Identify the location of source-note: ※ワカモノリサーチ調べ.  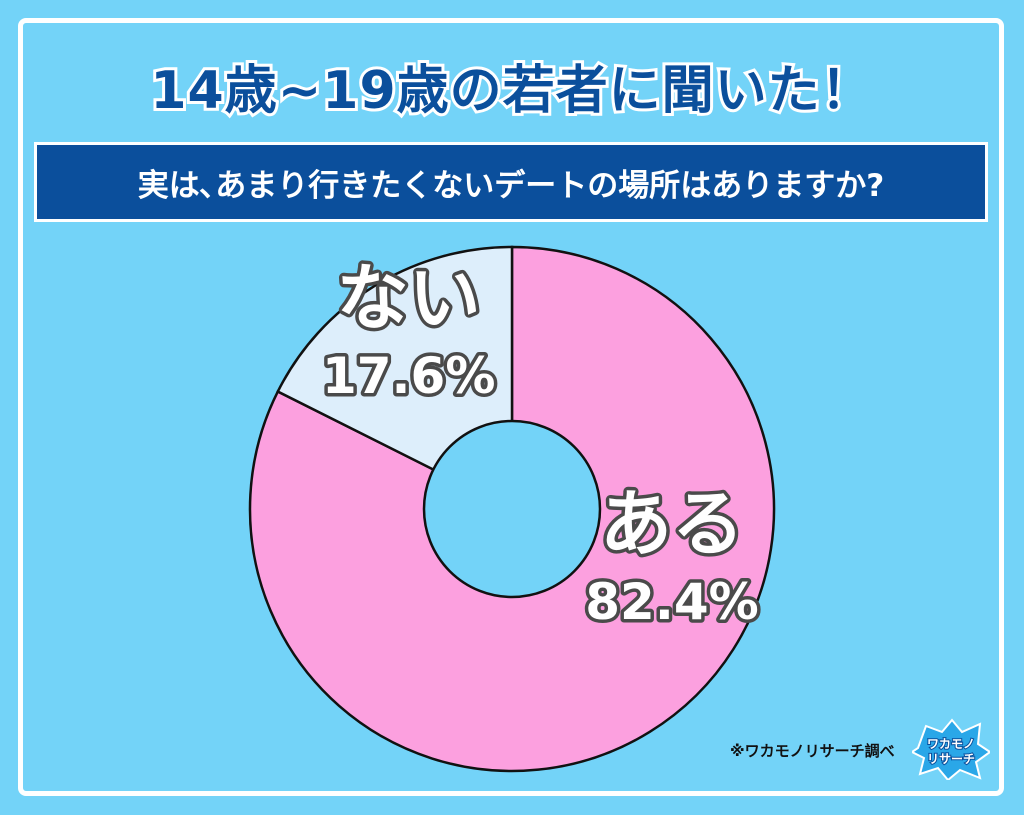
(812, 751).